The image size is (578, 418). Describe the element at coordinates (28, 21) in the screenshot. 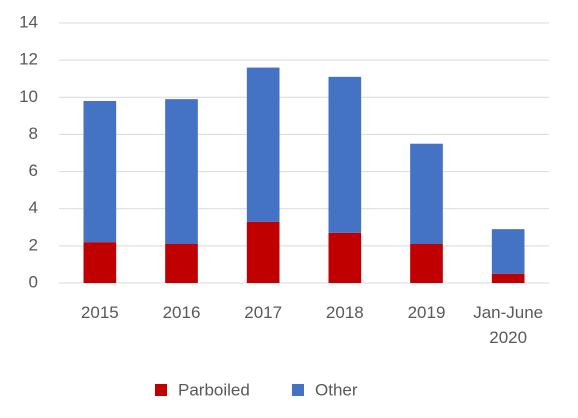

I see `y-tick-label: 14` at that location.